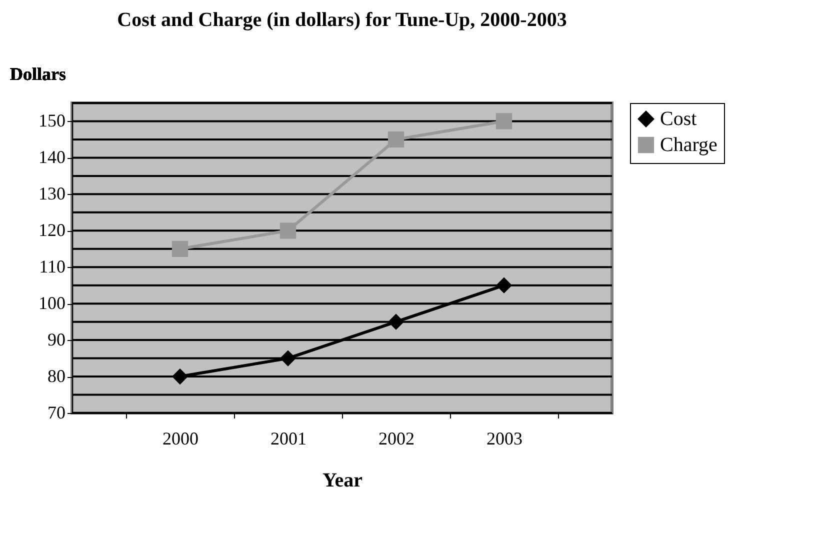  What do you see at coordinates (52, 303) in the screenshot?
I see `y-tick-label: 100` at bounding box center [52, 303].